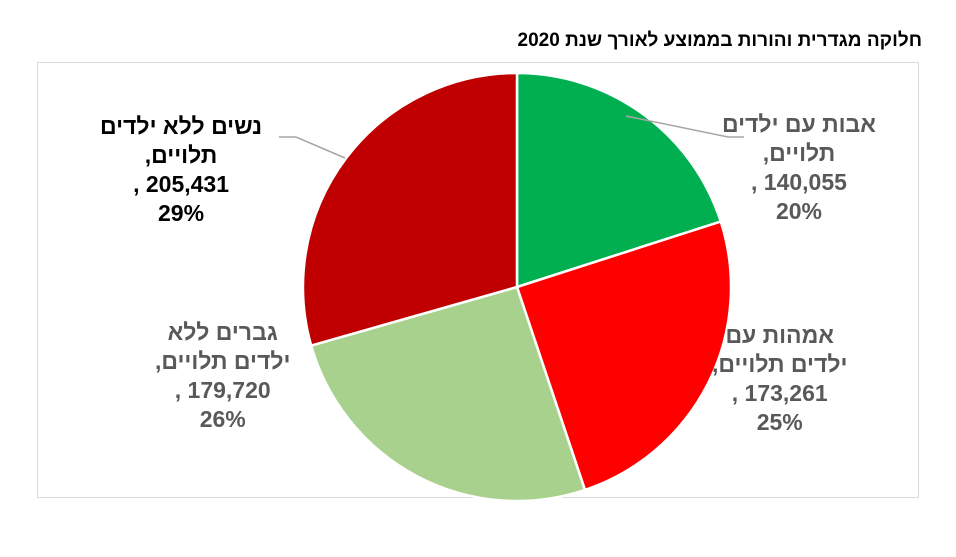  Describe the element at coordinates (312, 147) in the screenshot. I see `leader-line-women` at that location.